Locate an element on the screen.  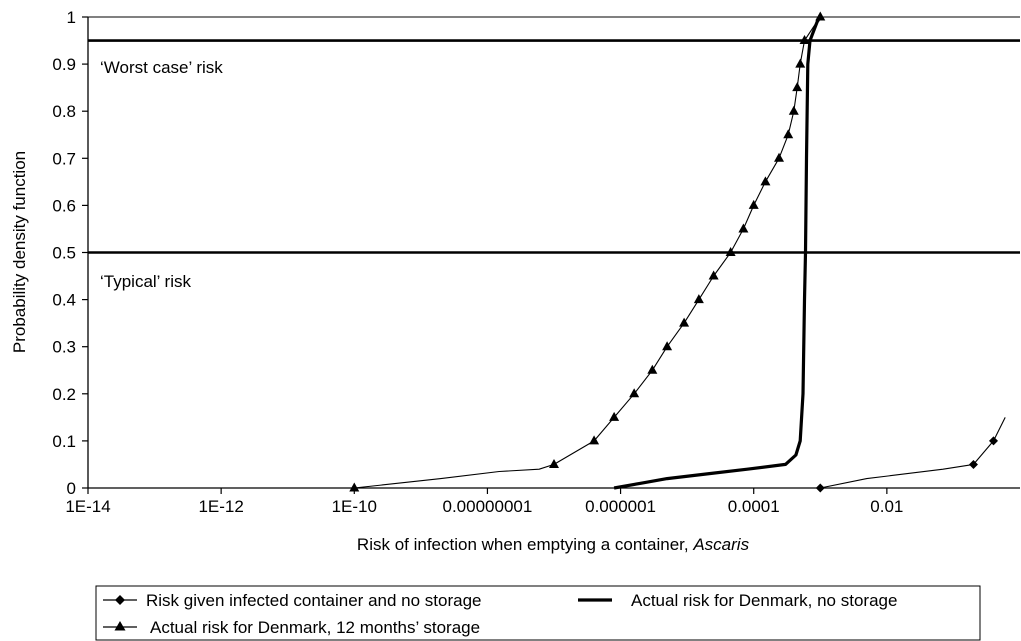
x-tick-label: 1E-10 is located at coordinates (354, 506).